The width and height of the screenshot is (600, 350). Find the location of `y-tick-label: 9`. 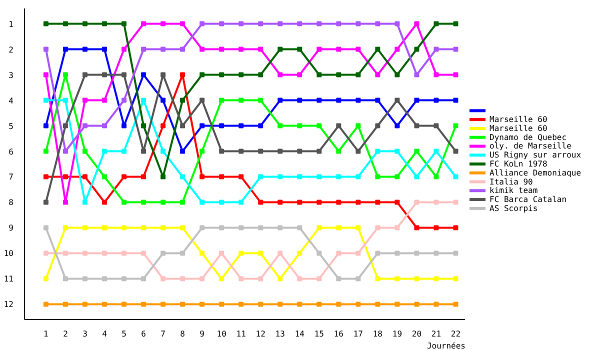

y-tick-label: 9 is located at coordinates (11, 228).